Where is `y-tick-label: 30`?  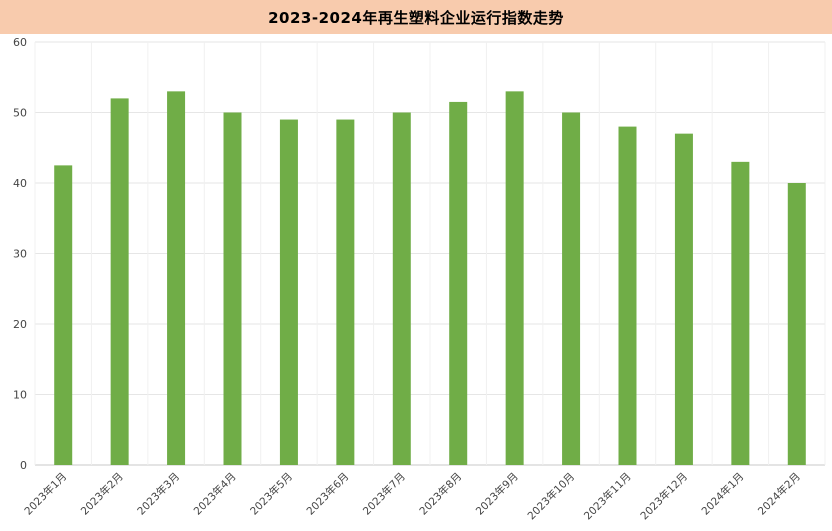 y-tick-label: 30 is located at coordinates (20, 254).